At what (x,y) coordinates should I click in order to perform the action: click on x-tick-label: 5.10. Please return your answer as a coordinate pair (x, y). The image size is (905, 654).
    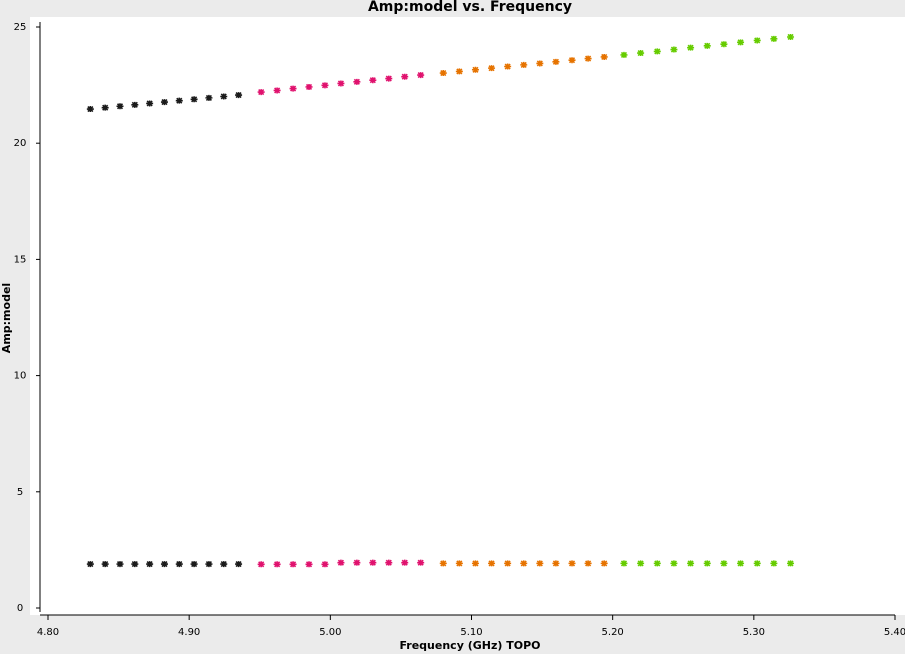
    Looking at the image, I should click on (471, 632).